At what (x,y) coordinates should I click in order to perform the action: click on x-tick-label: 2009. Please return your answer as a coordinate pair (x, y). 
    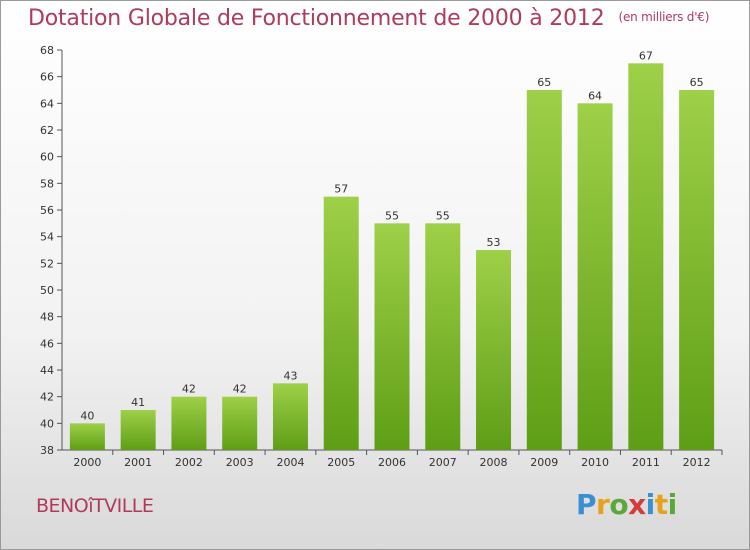
    Looking at the image, I should click on (544, 462).